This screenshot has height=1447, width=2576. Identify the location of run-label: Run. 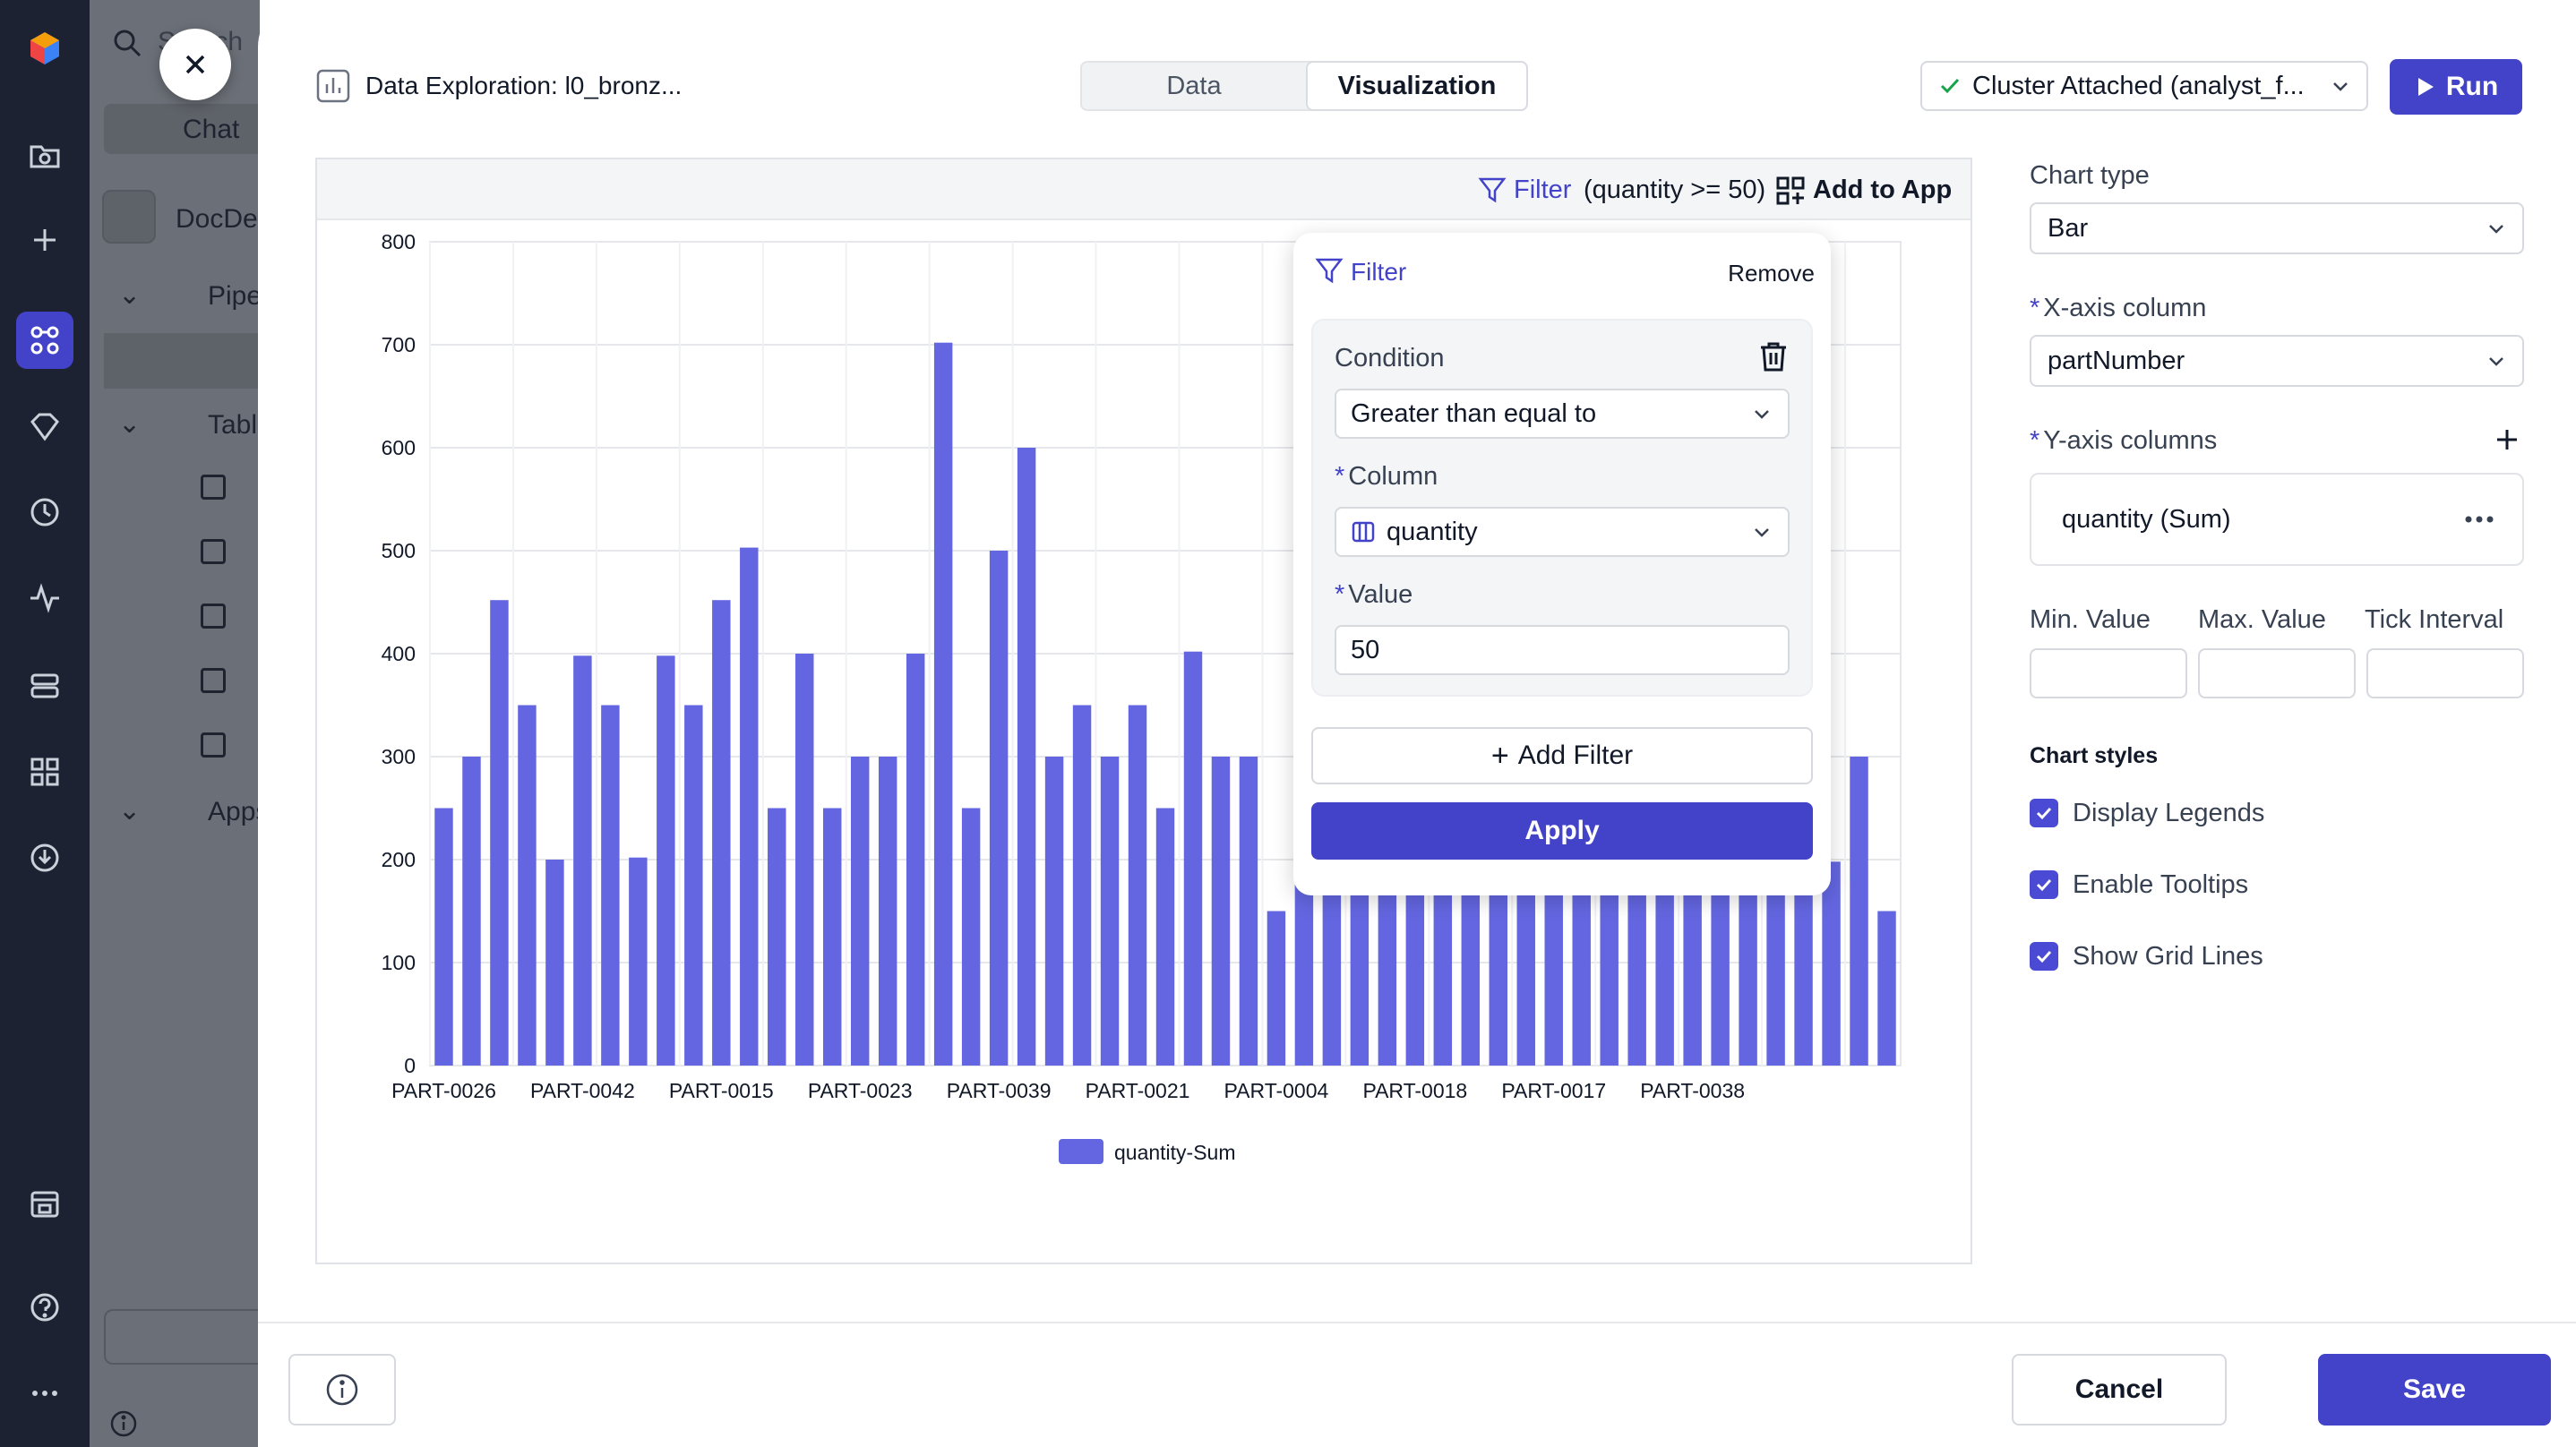
(2472, 86).